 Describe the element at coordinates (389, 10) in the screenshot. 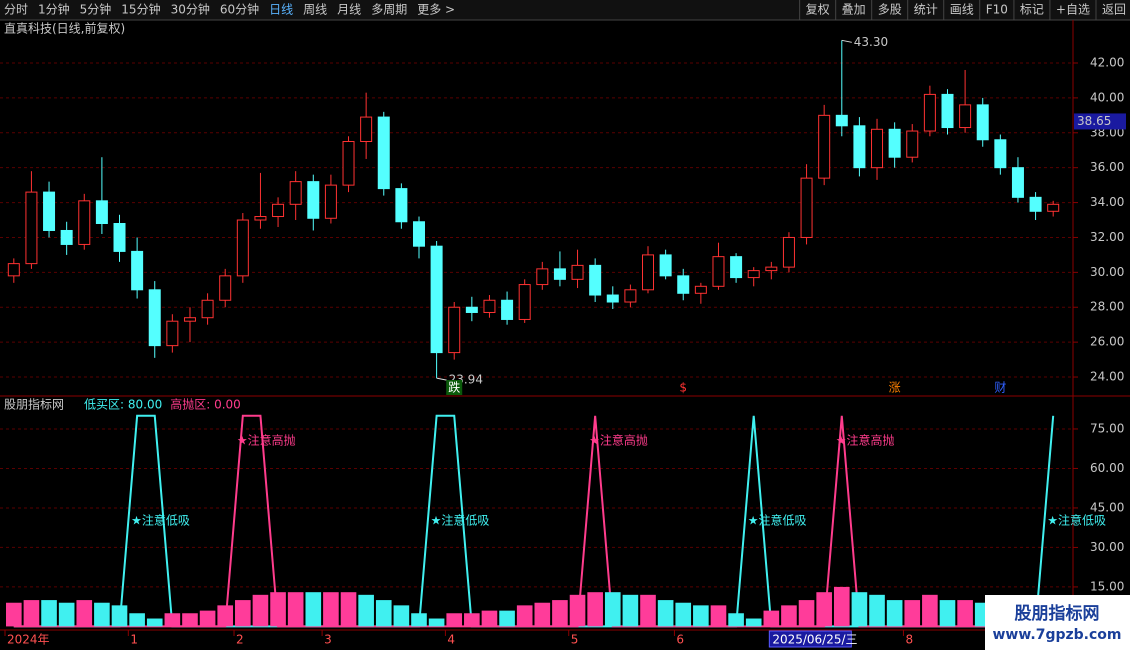

I see `period-tab: 多周期` at that location.